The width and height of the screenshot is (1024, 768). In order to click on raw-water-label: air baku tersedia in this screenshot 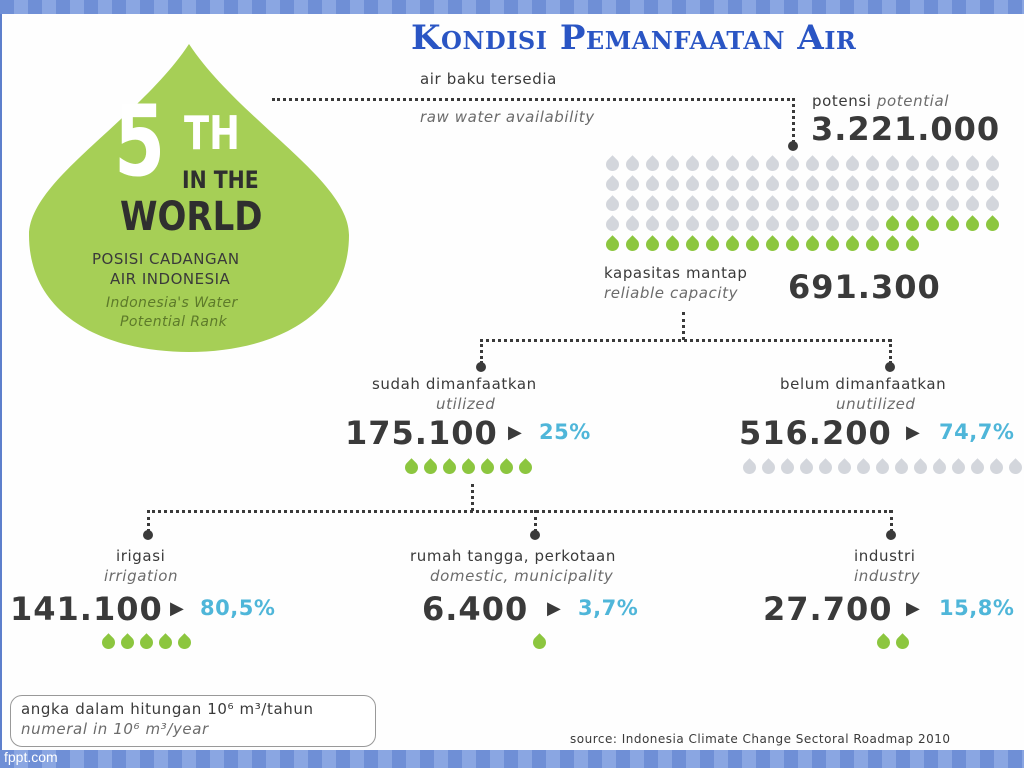, I will do `click(488, 79)`.